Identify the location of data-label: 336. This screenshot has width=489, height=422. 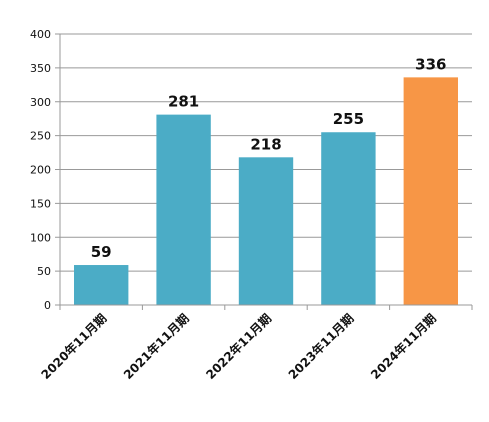
(430, 64).